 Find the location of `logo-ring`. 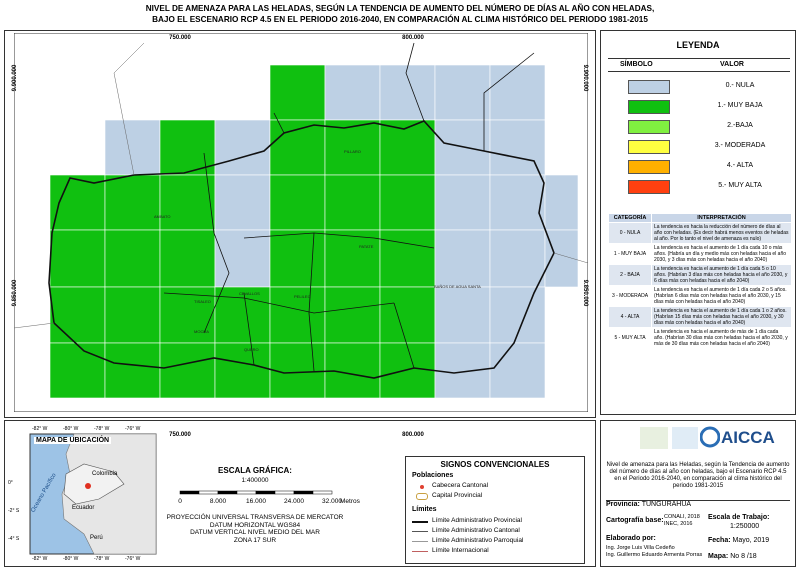

logo-ring is located at coordinates (710, 437).